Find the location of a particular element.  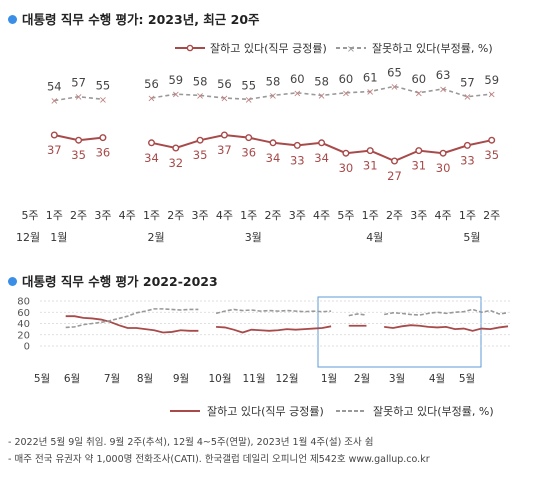

chart1-title: 대통령 직무 수행 평가: 2023년, 최근 20주 is located at coordinates (134, 18).